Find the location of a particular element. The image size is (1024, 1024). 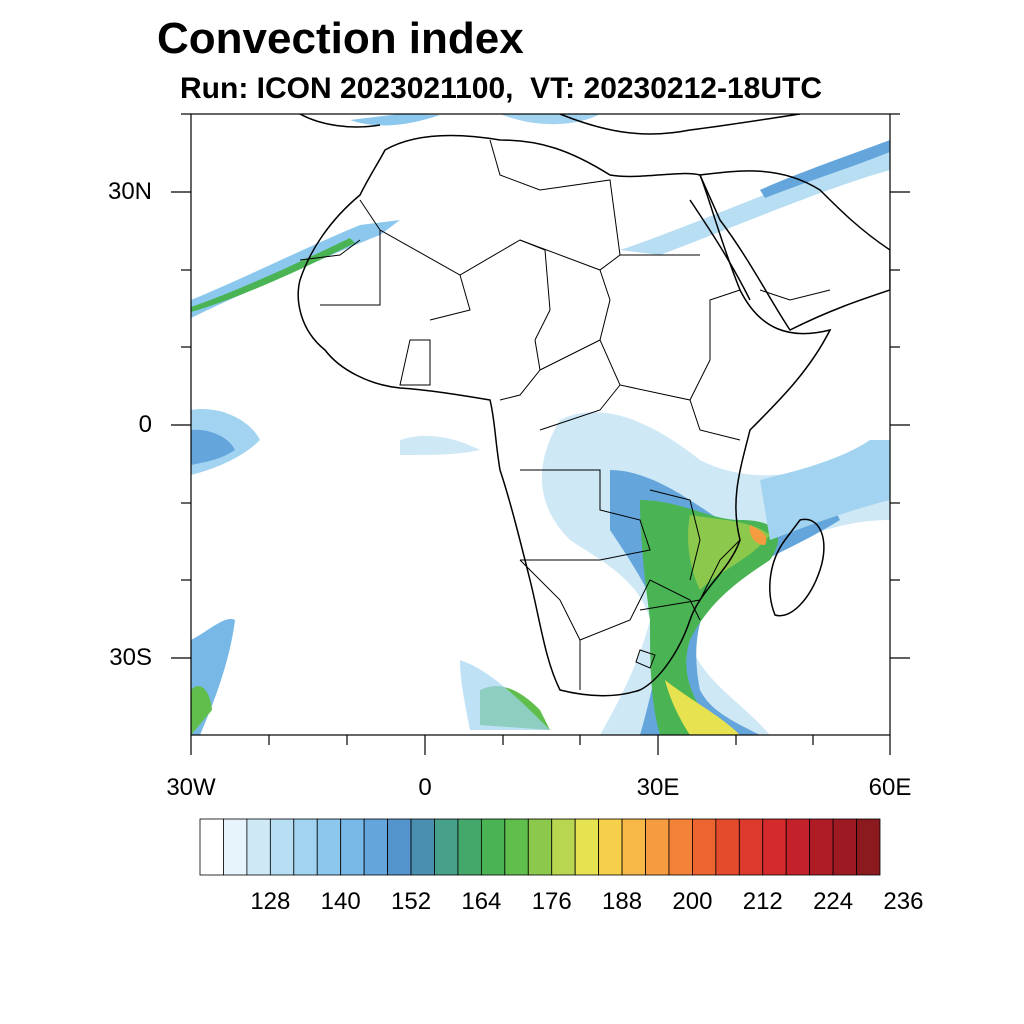

lat-label-0: 0 is located at coordinates (145, 424).